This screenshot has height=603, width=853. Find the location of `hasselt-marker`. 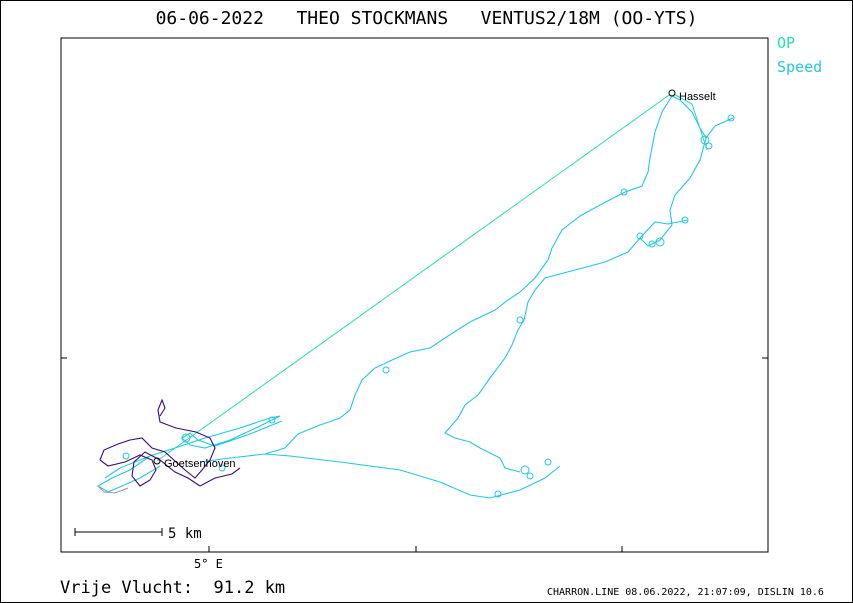

hasselt-marker is located at coordinates (672, 93).